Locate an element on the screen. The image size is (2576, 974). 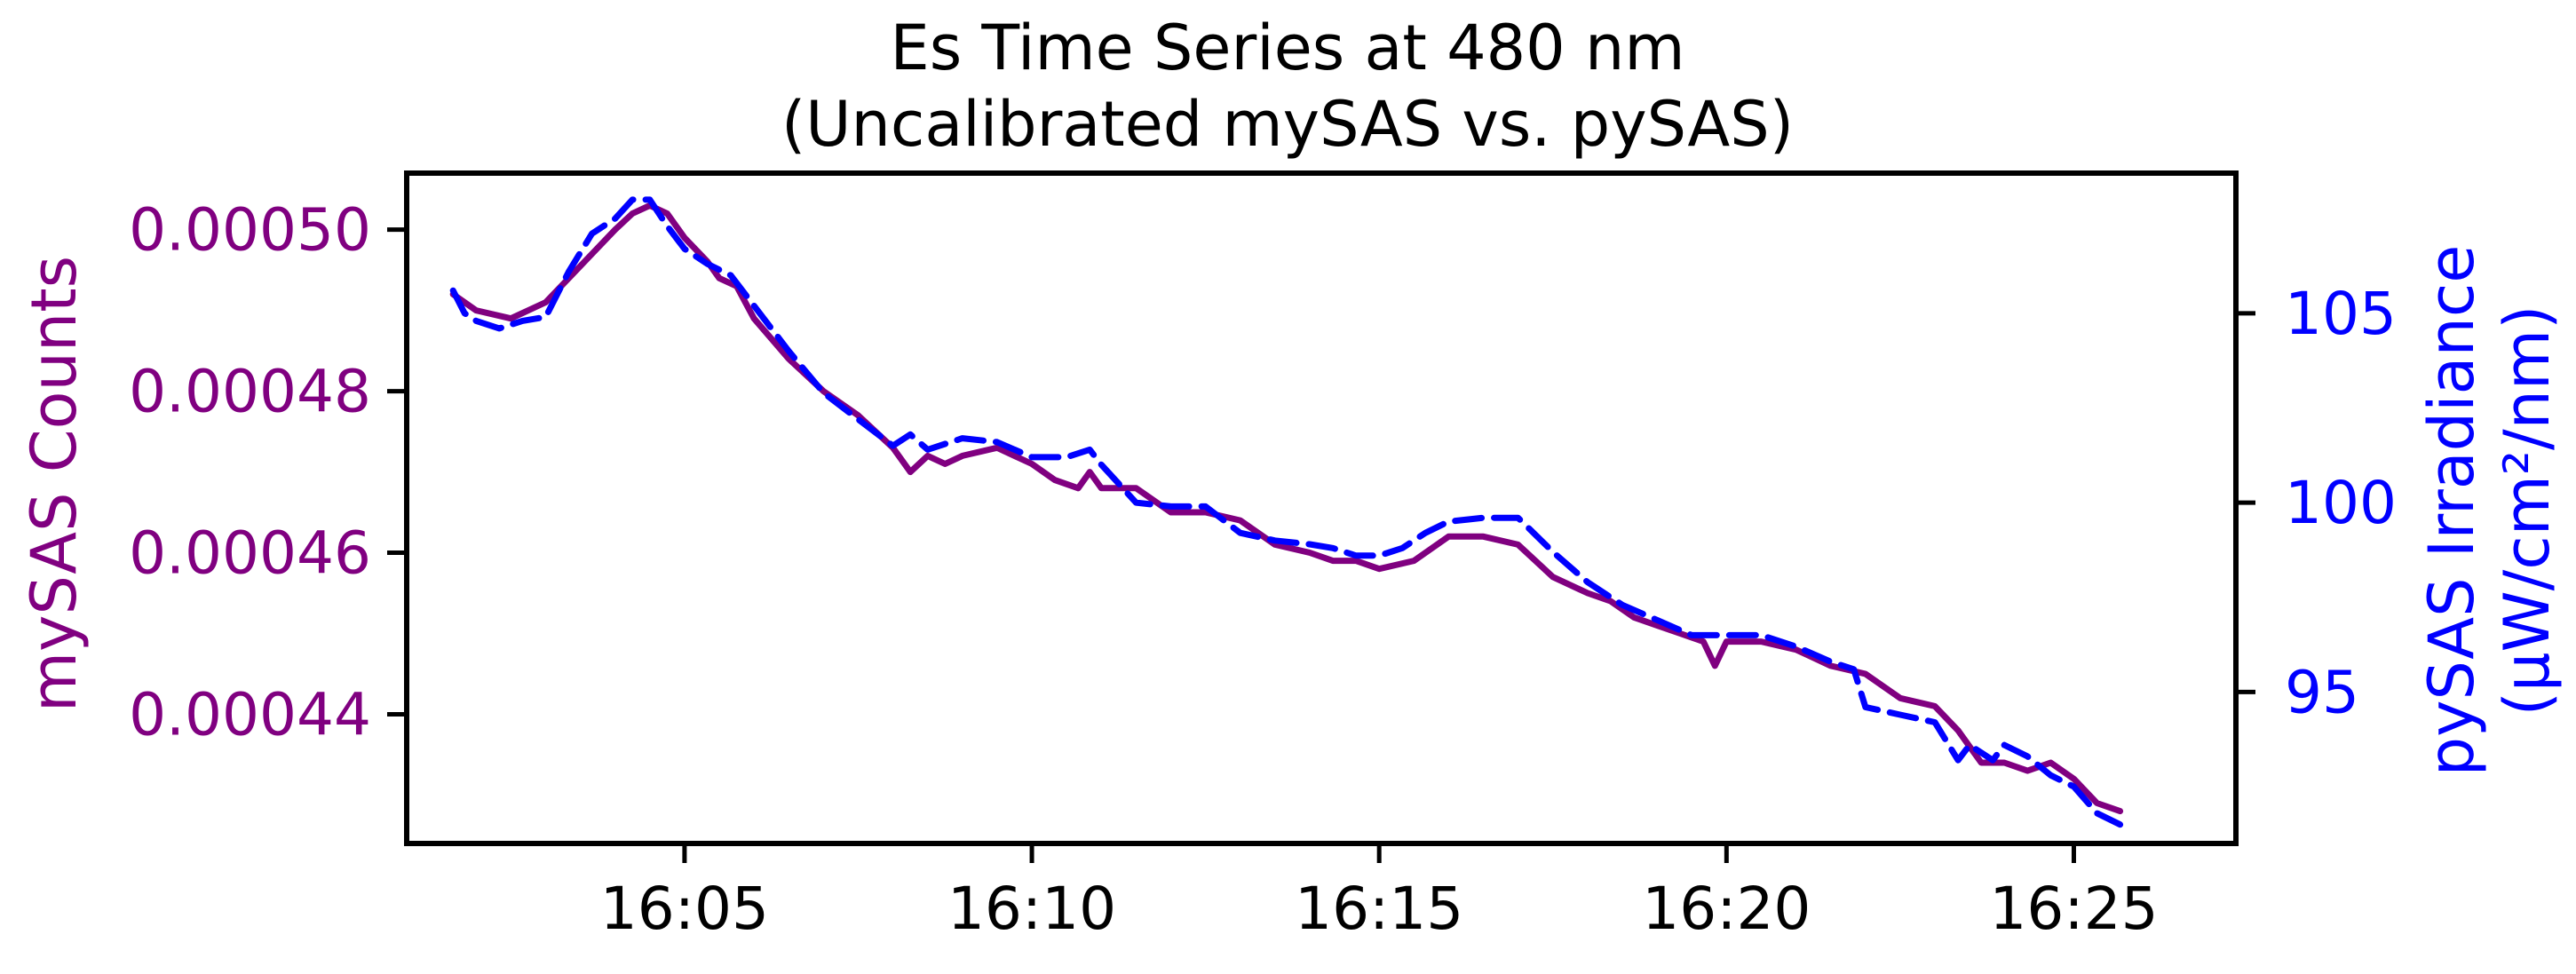
y-left-tick-label: 0.00046 is located at coordinates (250, 553).